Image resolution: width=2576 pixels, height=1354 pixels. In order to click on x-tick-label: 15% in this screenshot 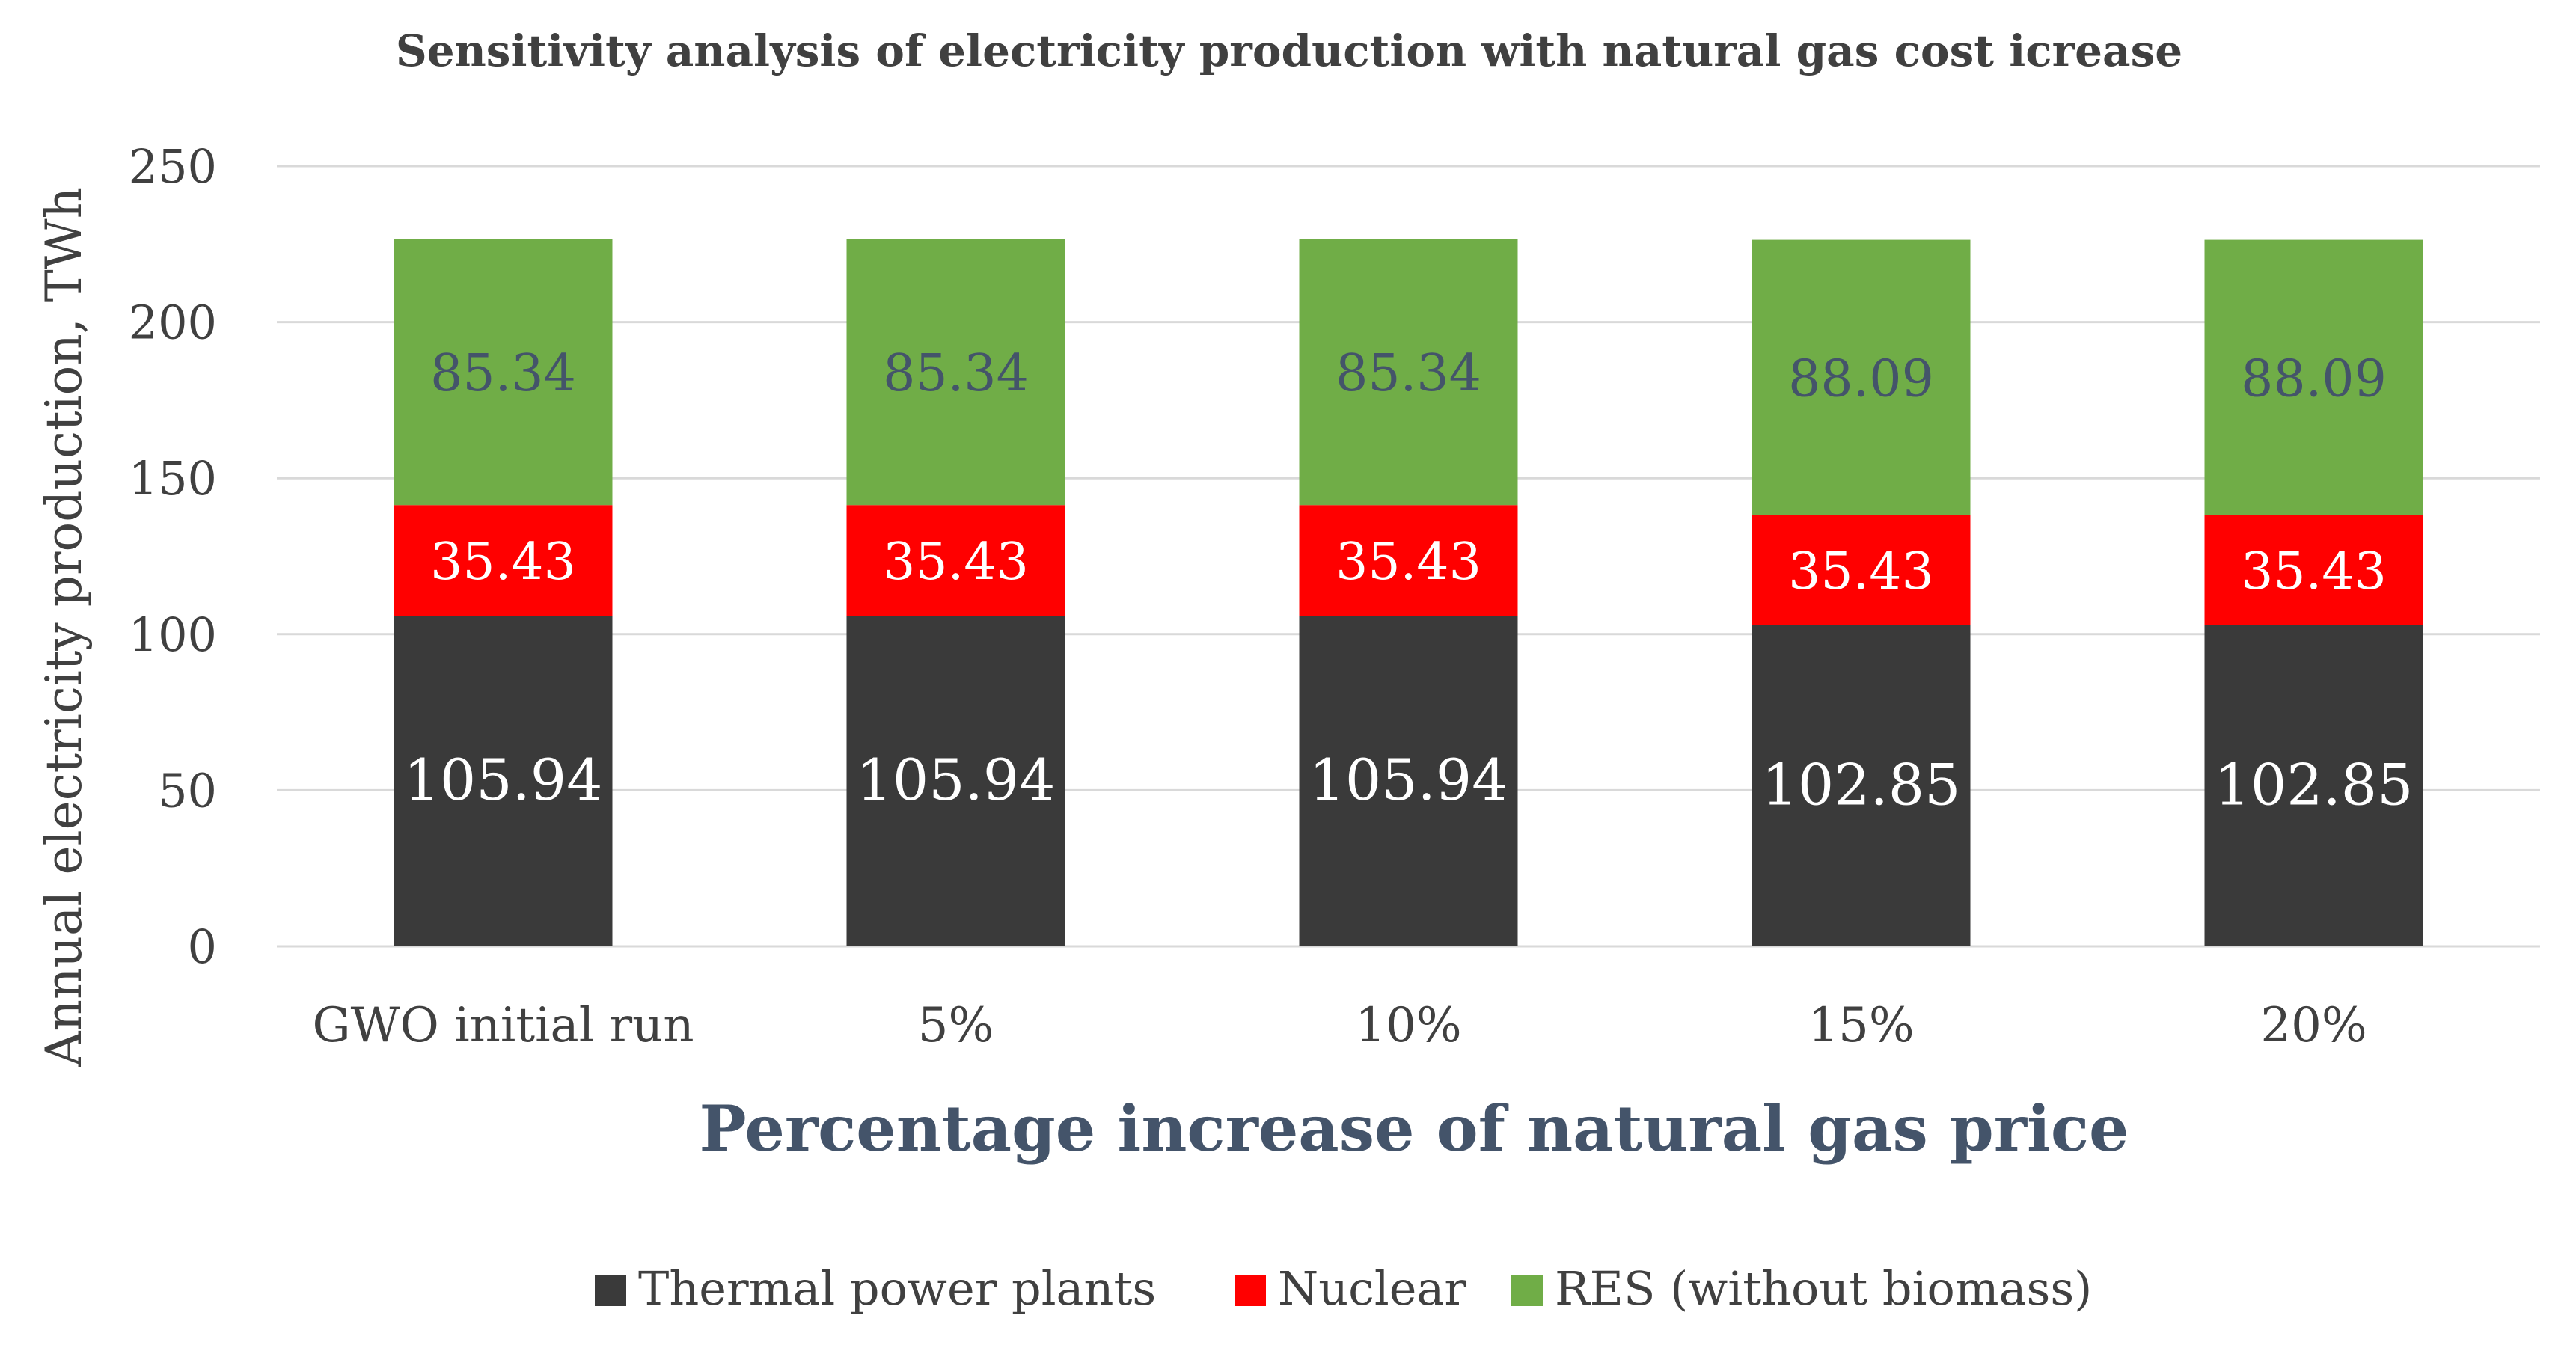, I will do `click(1861, 1026)`.